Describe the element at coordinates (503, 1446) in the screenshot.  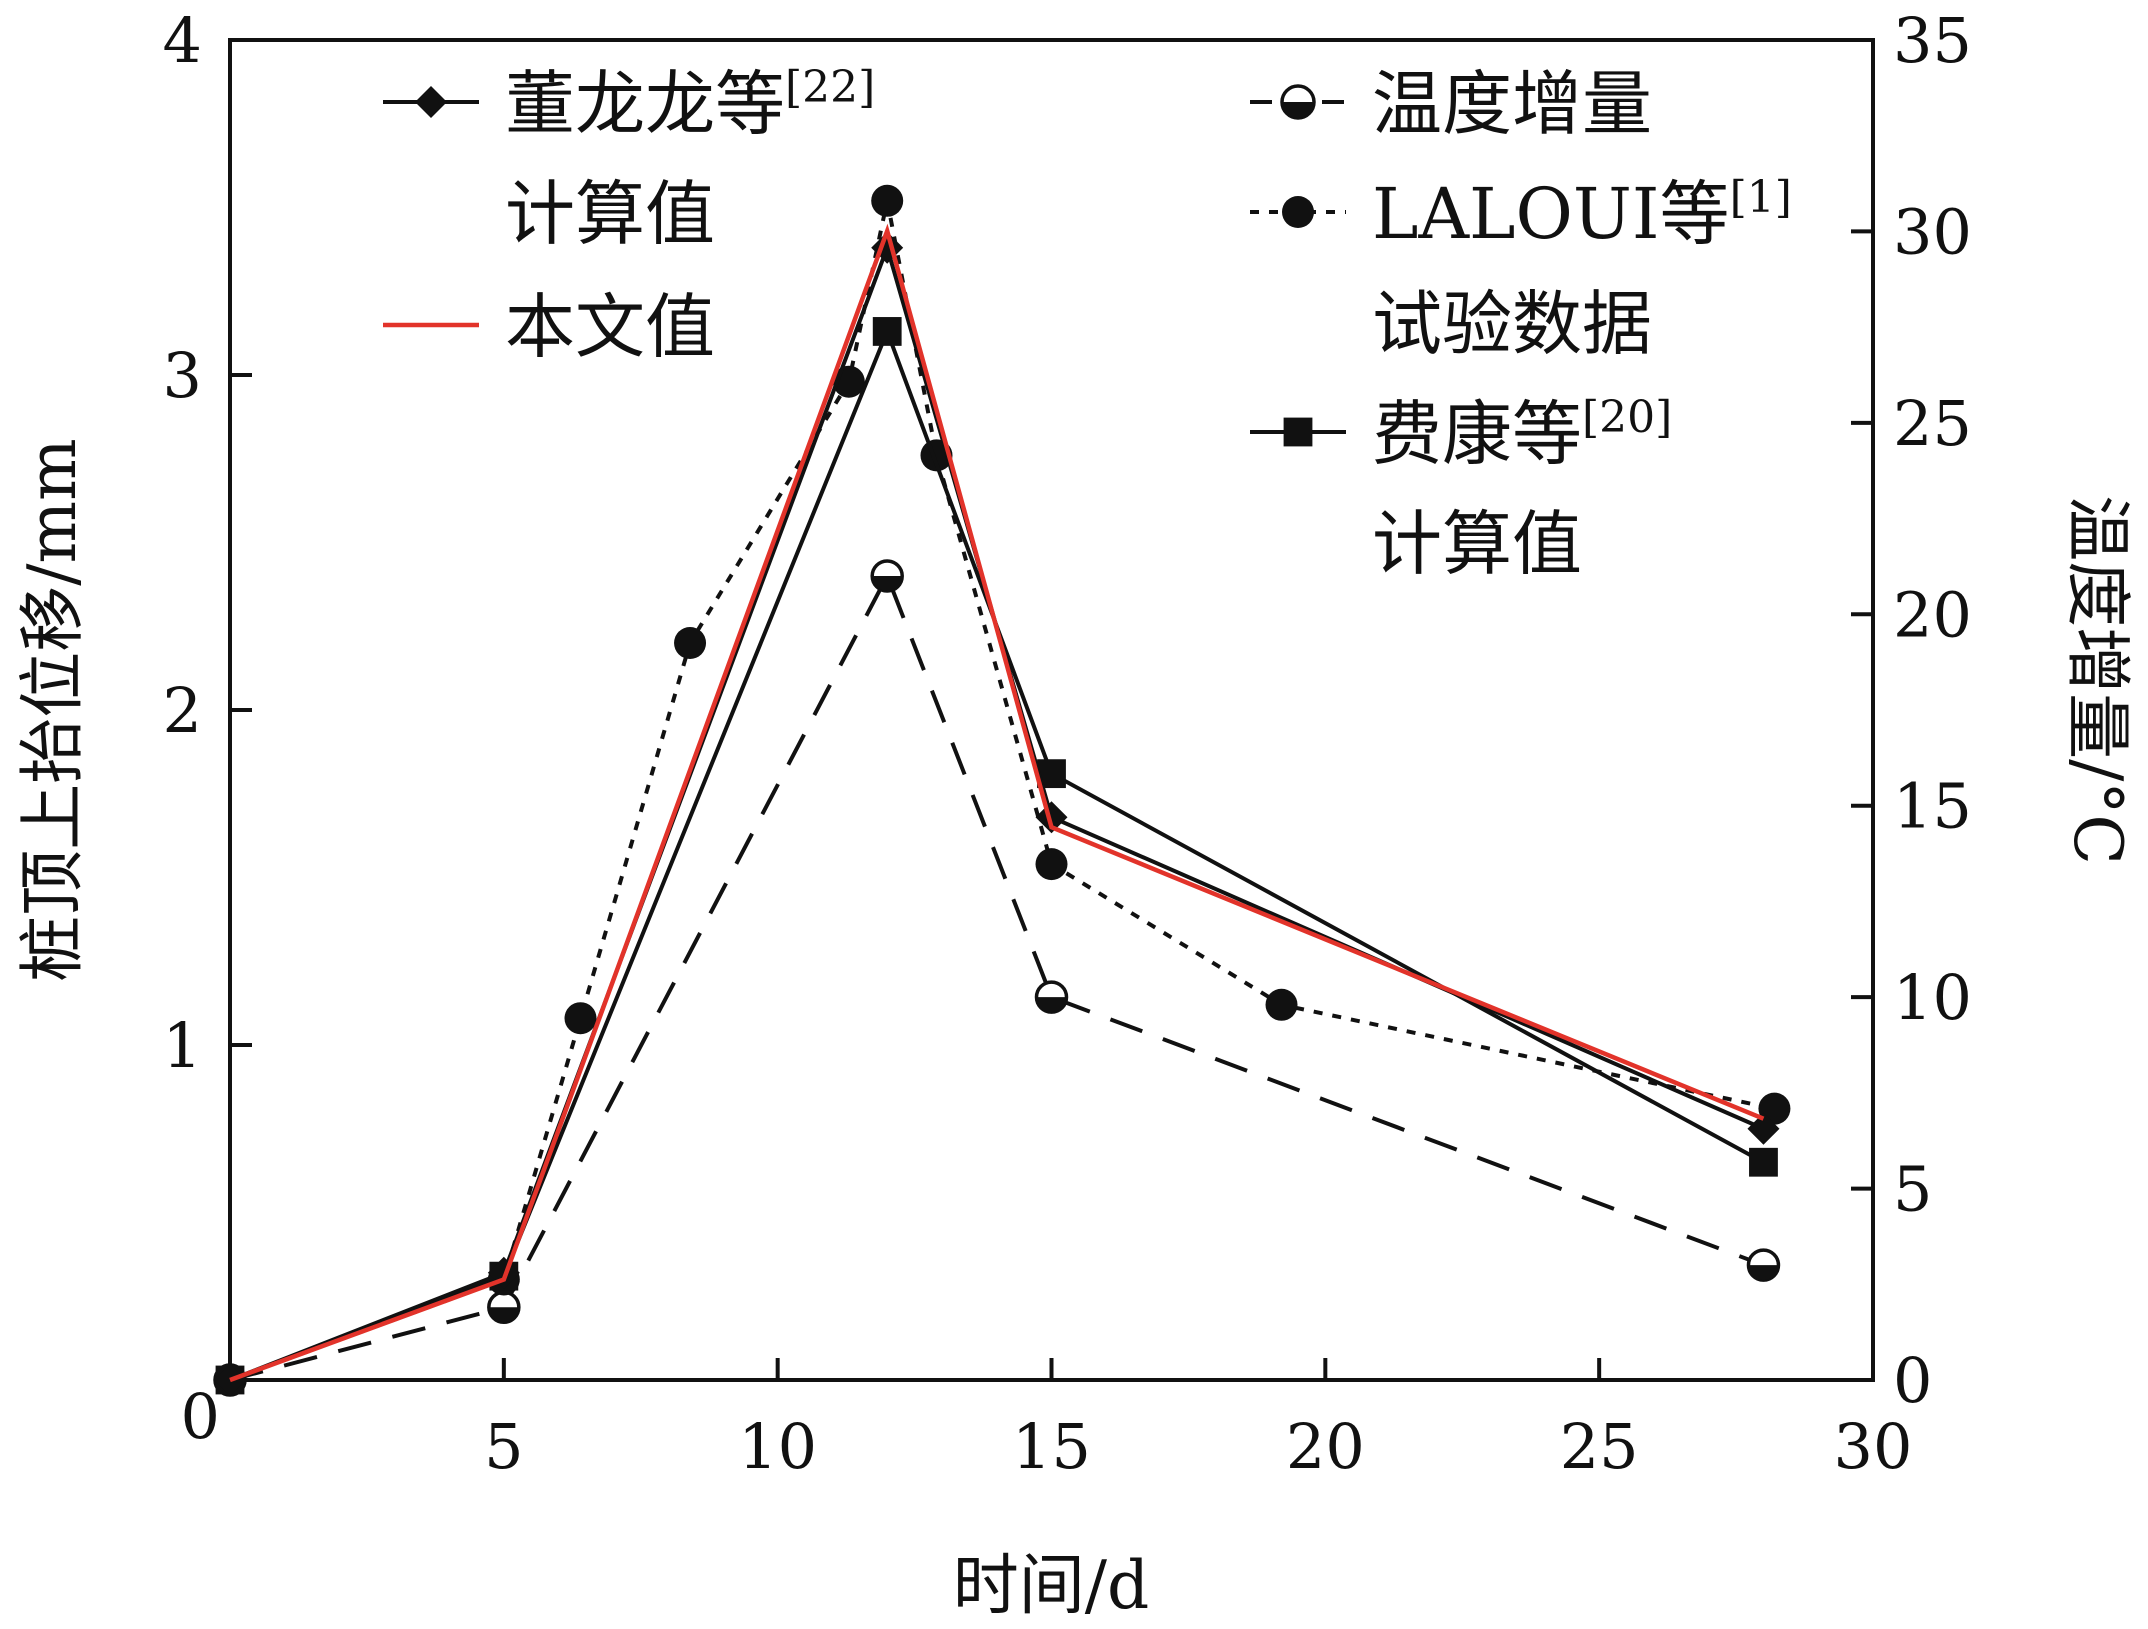
I see `x-tick-label: 5` at that location.